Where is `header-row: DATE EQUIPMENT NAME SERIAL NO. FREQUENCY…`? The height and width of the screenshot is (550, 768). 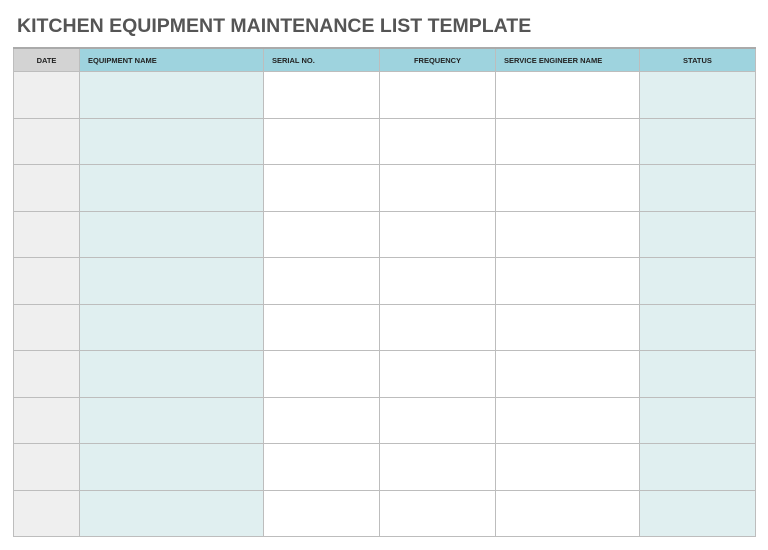 header-row: DATE EQUIPMENT NAME SERIAL NO. FREQUENCY… is located at coordinates (384, 59).